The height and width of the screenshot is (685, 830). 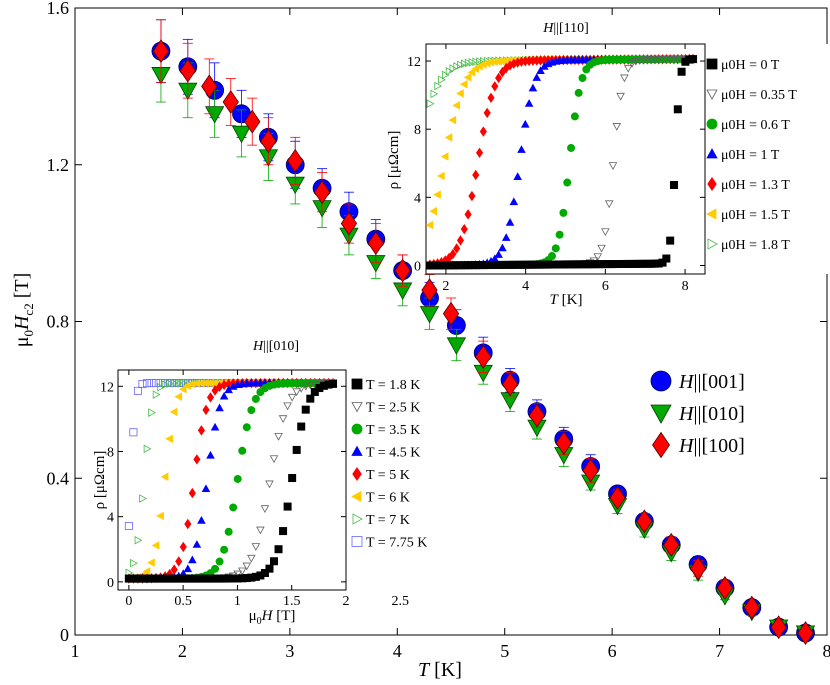 What do you see at coordinates (445, 286) in the screenshot?
I see `inset-h110-x-tick-label: 2` at bounding box center [445, 286].